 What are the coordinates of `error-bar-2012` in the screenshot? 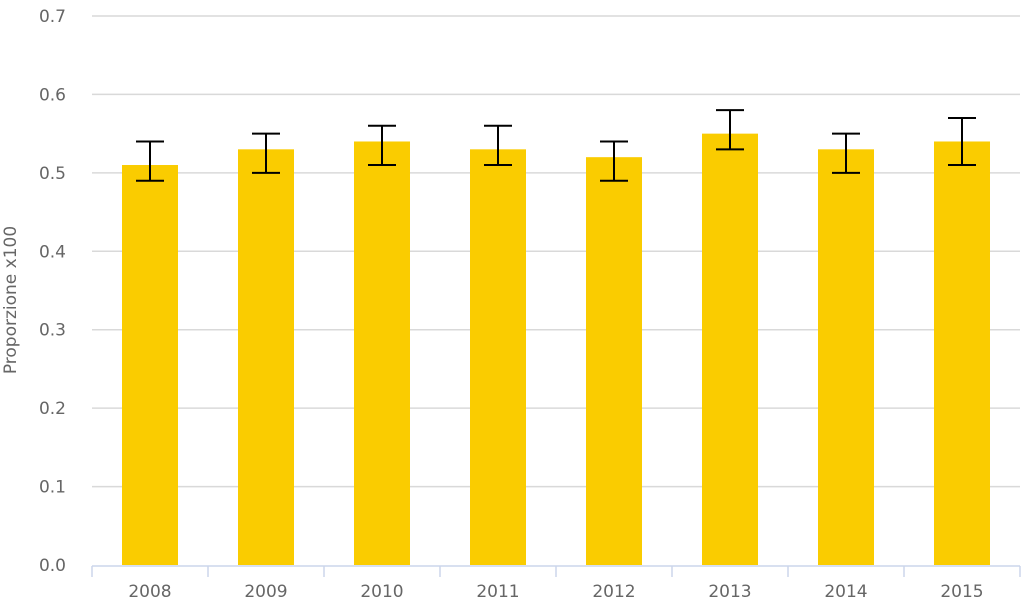 It's located at (614, 161).